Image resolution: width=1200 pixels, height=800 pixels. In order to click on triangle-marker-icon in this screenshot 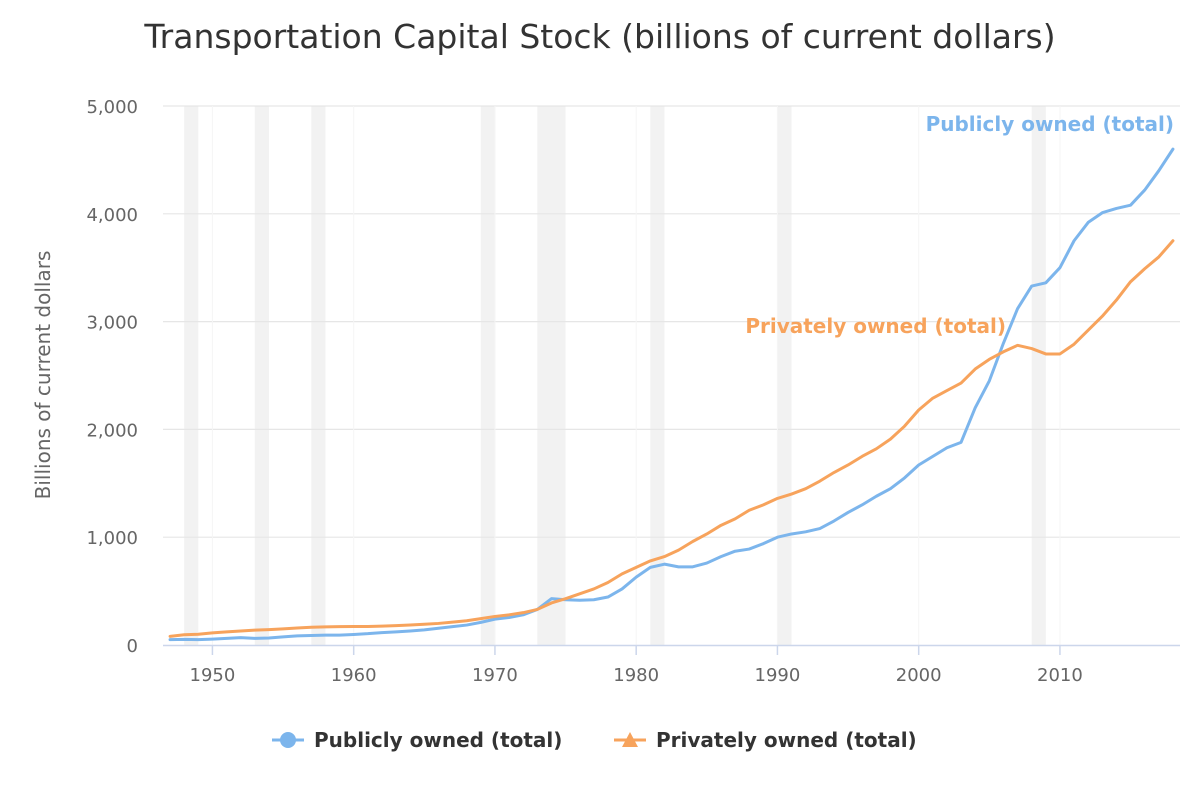, I will do `click(630, 739)`.